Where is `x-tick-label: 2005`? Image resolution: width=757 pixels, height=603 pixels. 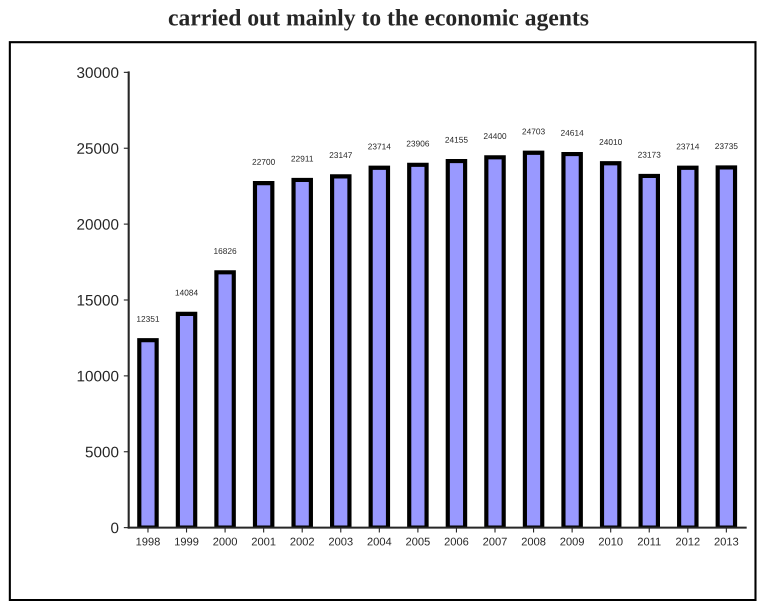
x-tick-label: 2005 is located at coordinates (418, 542).